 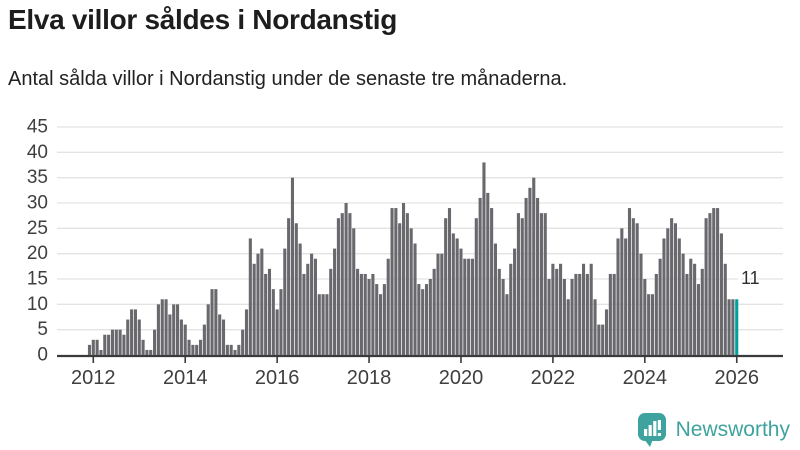 What do you see at coordinates (277, 378) in the screenshot?
I see `x-tick-label: 2016` at bounding box center [277, 378].